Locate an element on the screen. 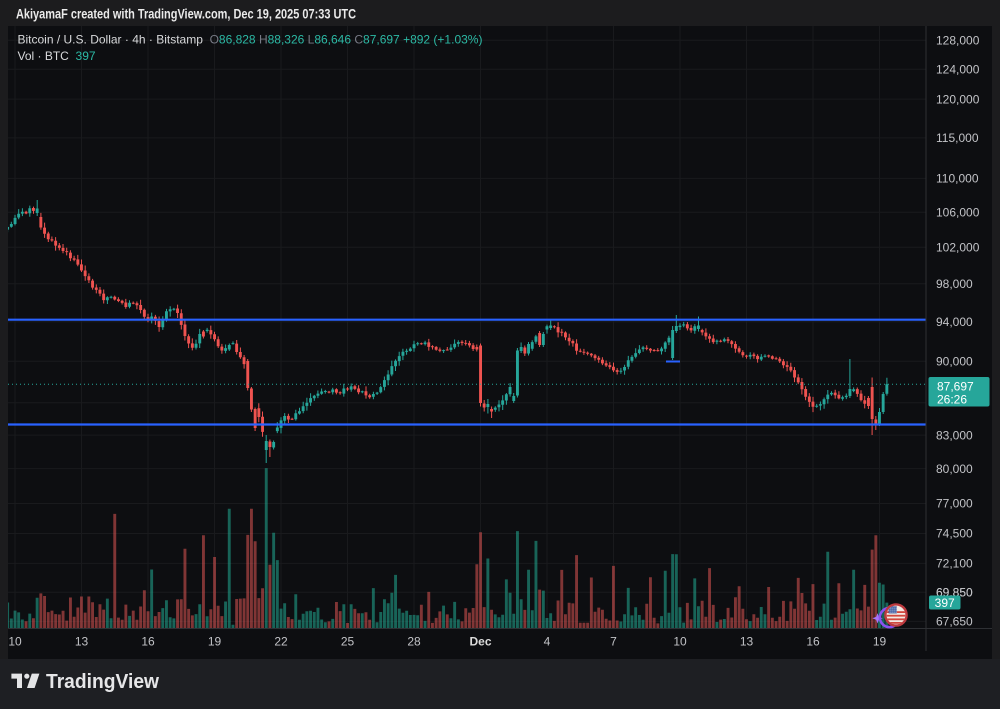  svg-text: 72,100 is located at coordinates (954, 564).